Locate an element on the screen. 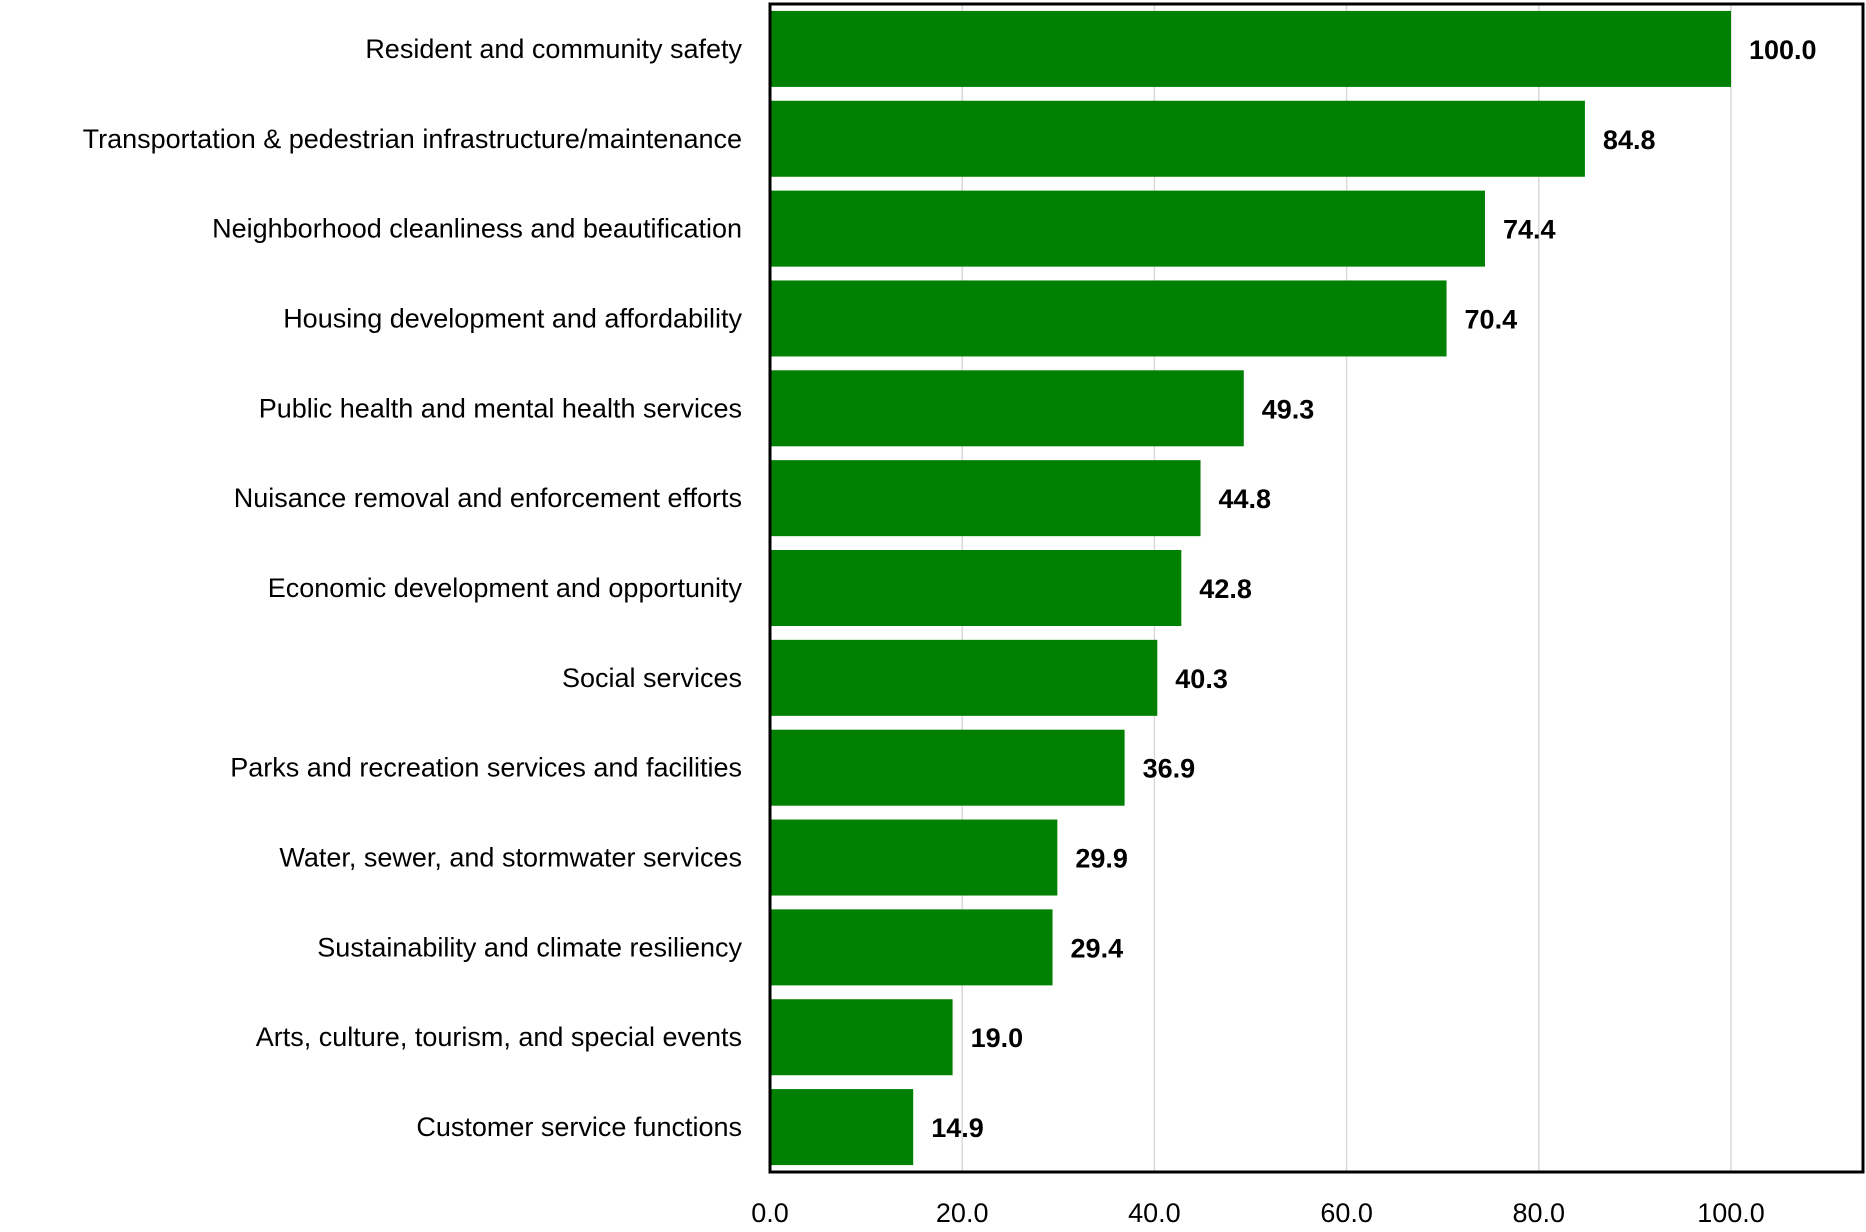 Image resolution: width=1866 pixels, height=1232 pixels. bar-value-label: 14.9 is located at coordinates (957, 1128).